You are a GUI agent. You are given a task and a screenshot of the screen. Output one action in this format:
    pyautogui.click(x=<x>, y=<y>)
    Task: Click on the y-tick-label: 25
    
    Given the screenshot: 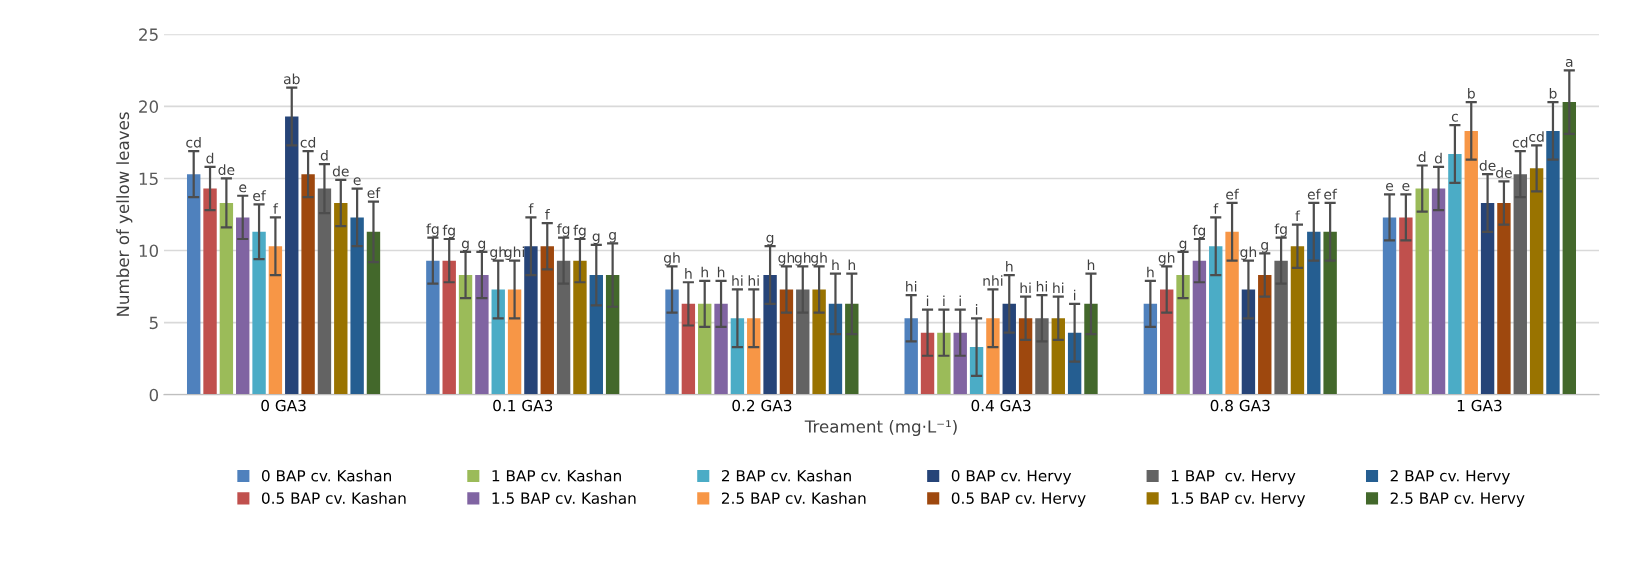 What is the action you would take?
    pyautogui.click(x=148, y=34)
    